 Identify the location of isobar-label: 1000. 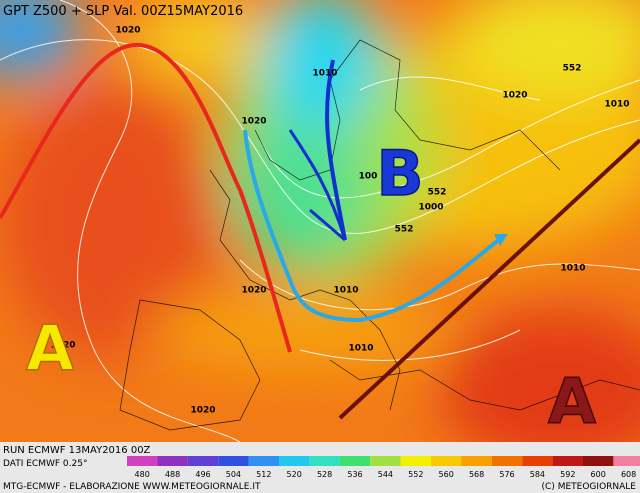
(430, 208).